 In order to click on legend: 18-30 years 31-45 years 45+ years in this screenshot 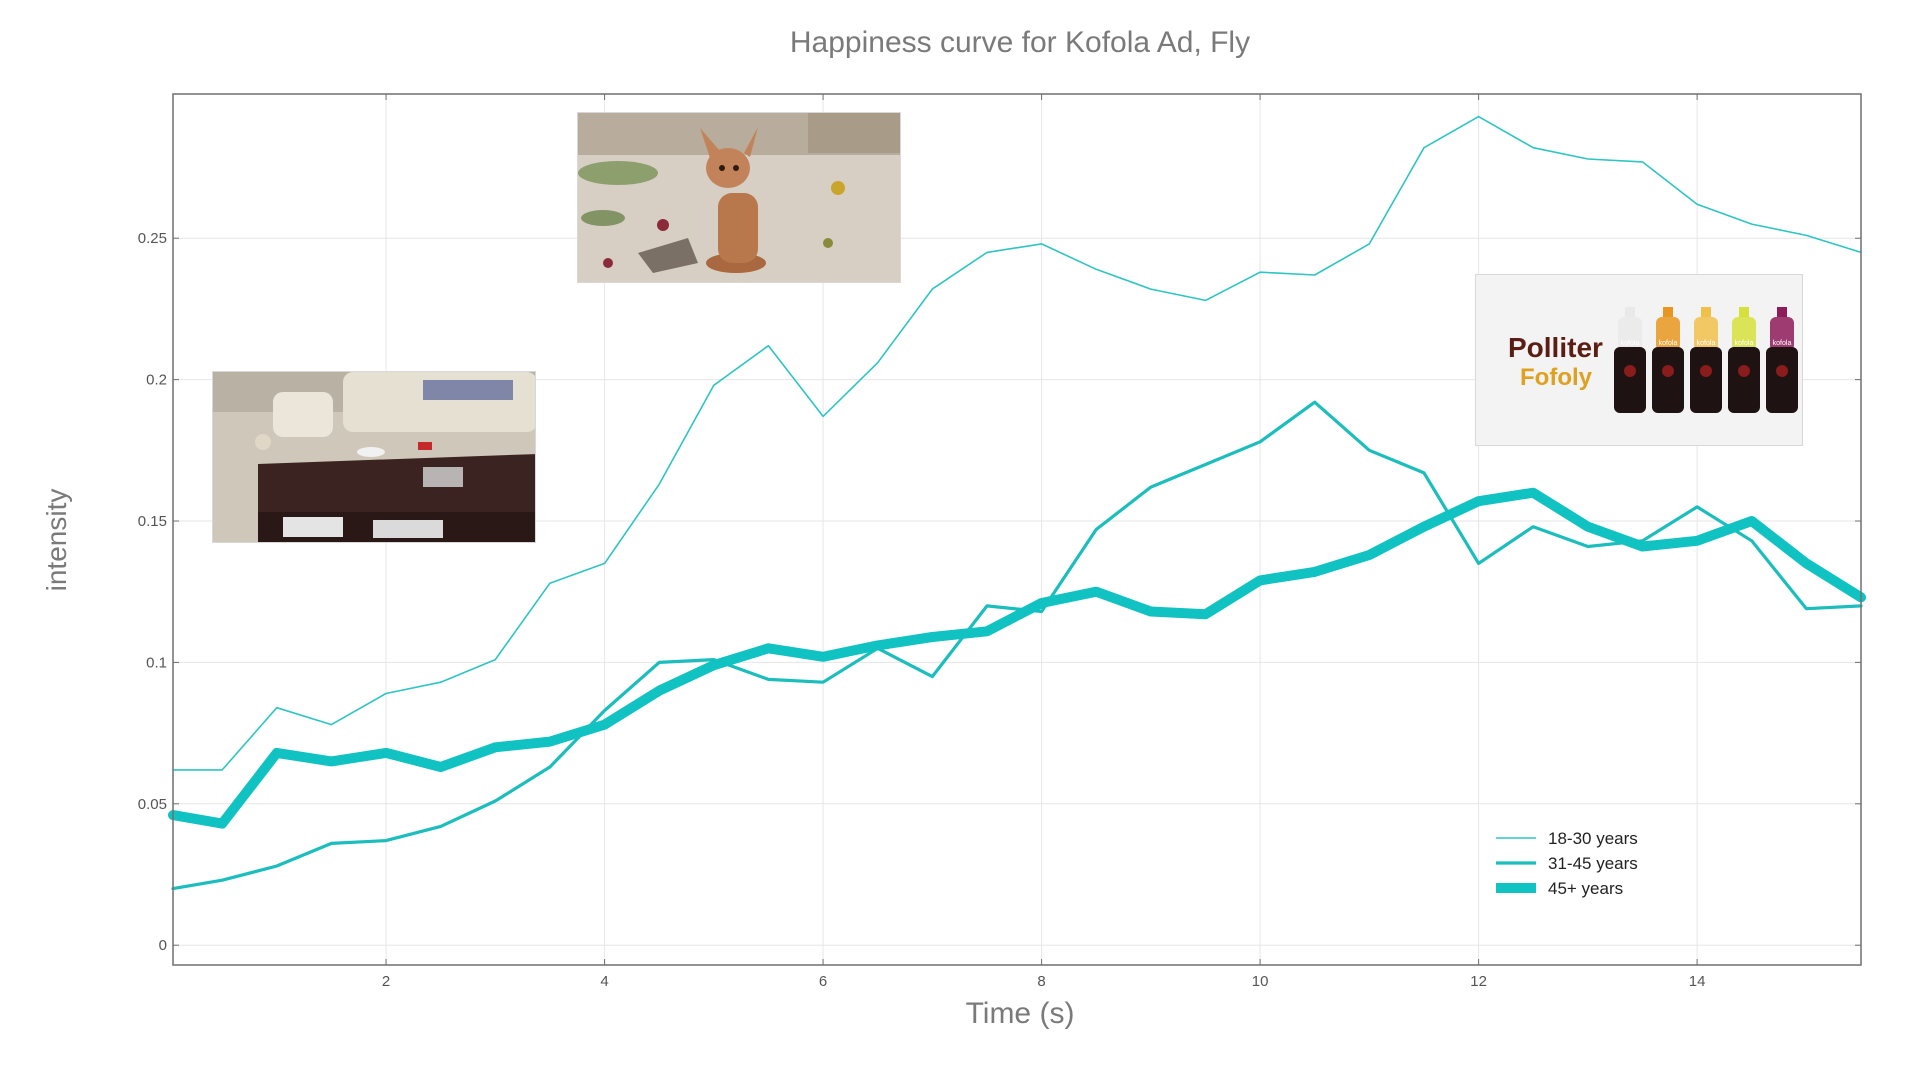, I will do `click(1567, 863)`.